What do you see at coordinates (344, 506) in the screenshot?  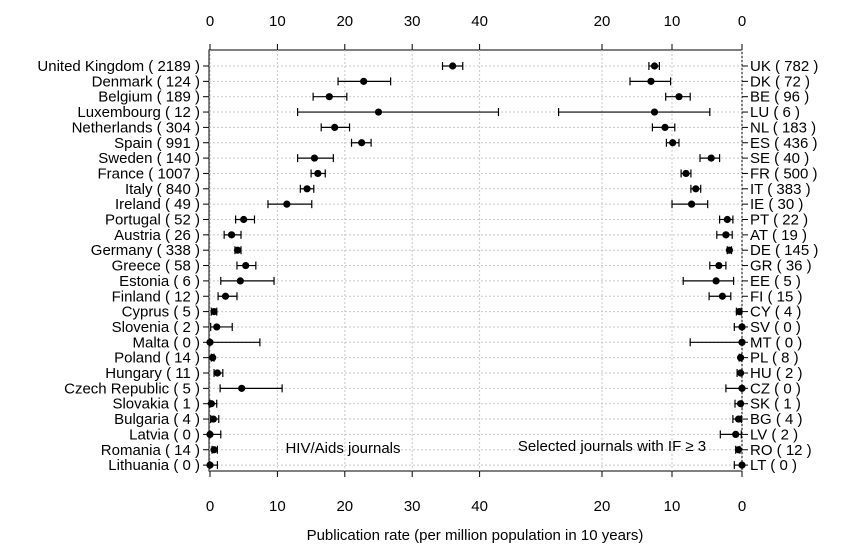 I see `bottom-tick-label-left-20: 20` at bounding box center [344, 506].